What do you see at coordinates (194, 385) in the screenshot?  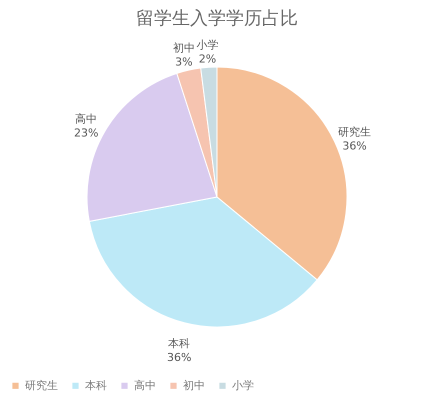 I see `legend-label: 初中` at bounding box center [194, 385].